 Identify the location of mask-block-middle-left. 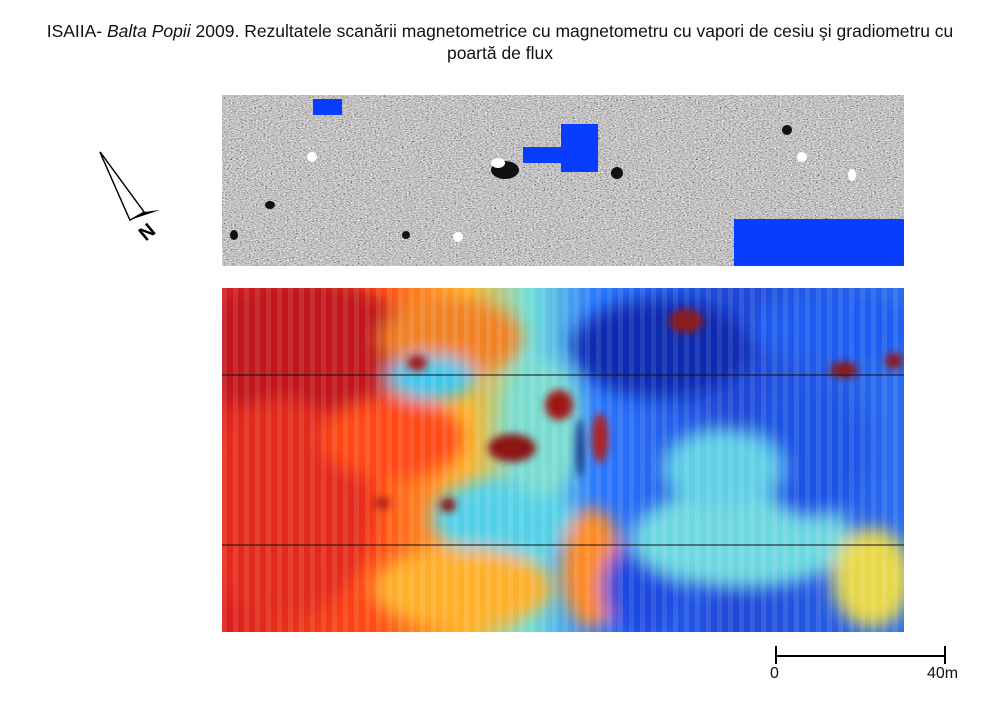
(543, 155).